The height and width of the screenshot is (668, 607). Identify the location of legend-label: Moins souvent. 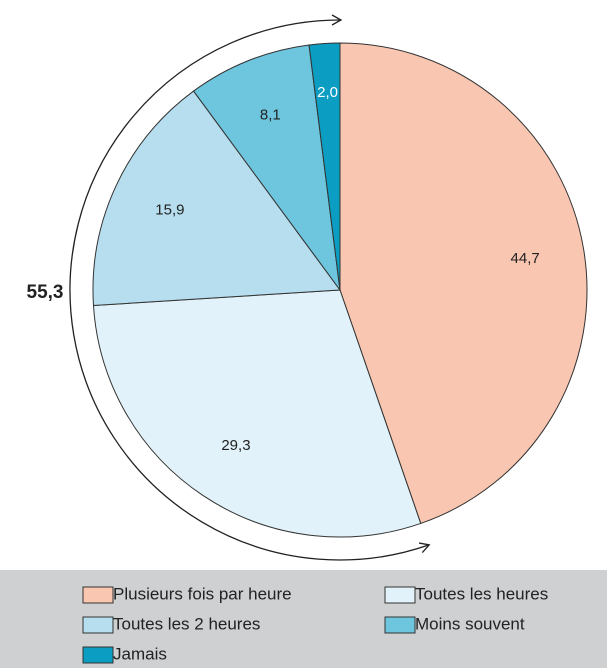
(470, 623).